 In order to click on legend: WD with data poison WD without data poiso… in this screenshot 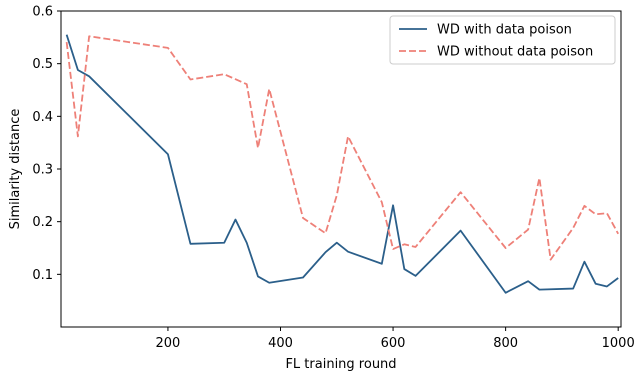, I will do `click(502, 40)`.